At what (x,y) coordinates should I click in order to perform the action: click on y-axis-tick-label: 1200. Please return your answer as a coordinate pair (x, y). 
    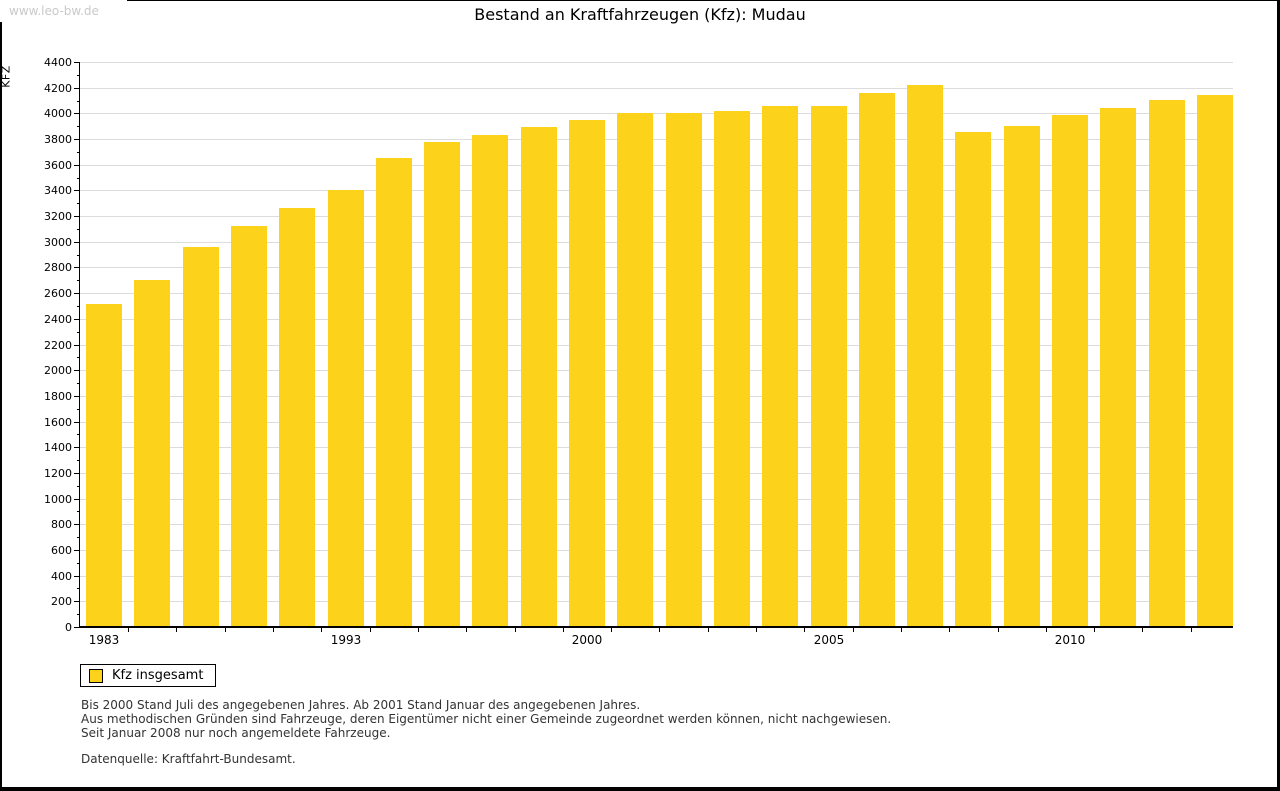
    Looking at the image, I should click on (58, 473).